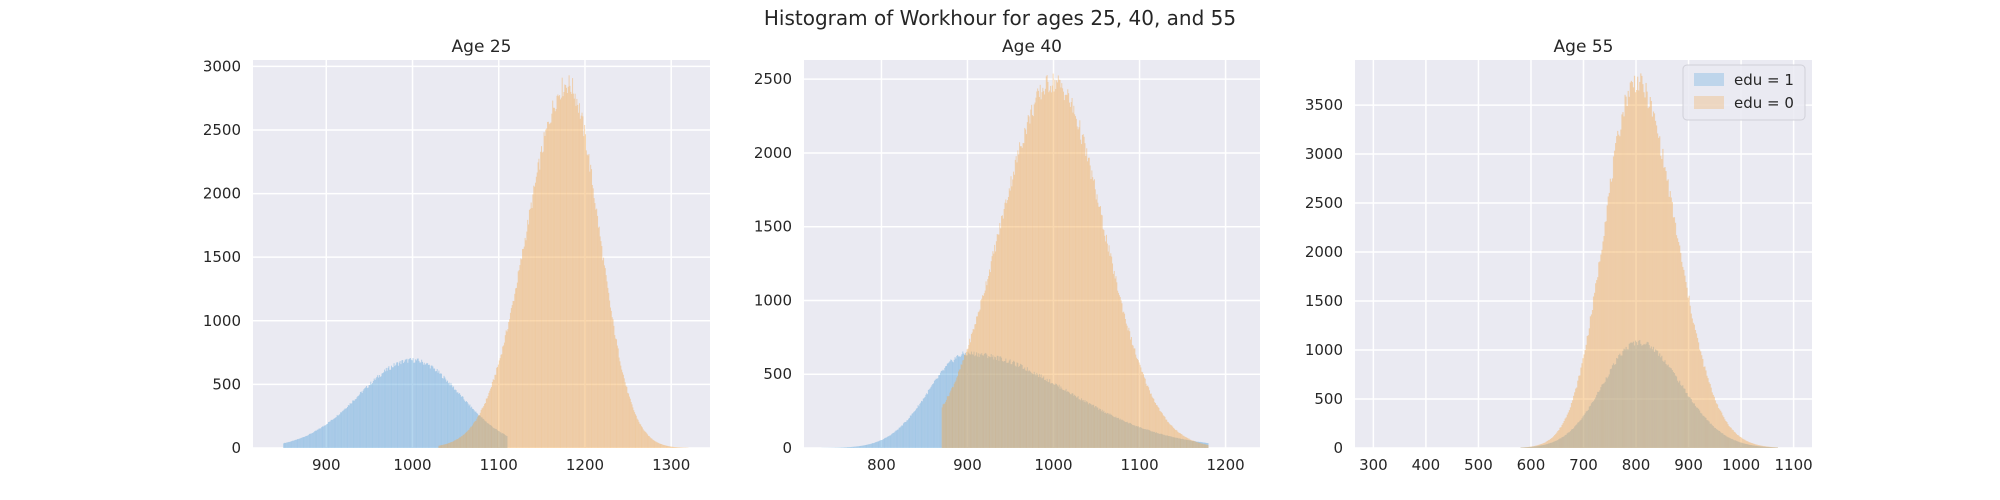  I want to click on y-tick-label: 1500, so click(1324, 301).